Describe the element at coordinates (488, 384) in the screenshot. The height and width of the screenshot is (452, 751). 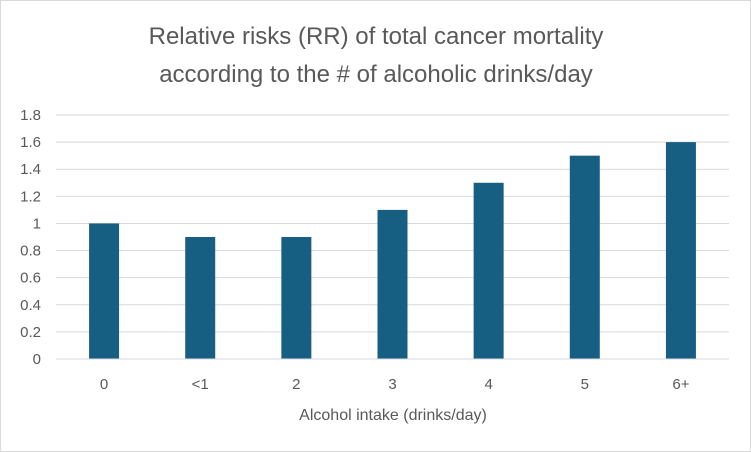
I see `x-tick-label: 4` at that location.